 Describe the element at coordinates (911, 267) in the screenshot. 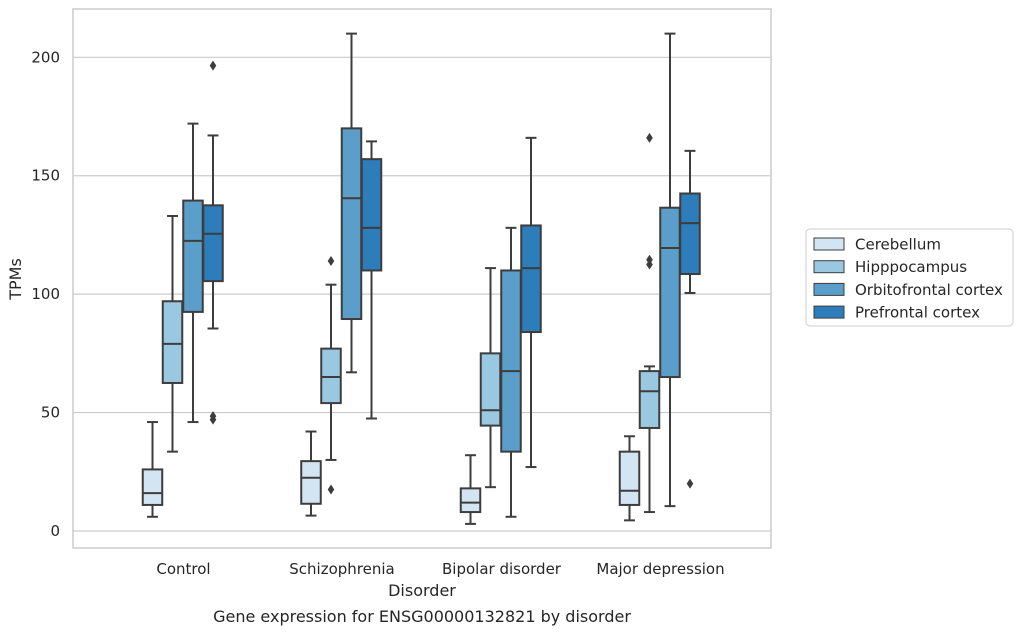

I see `legend-label: Hipppocampus` at that location.